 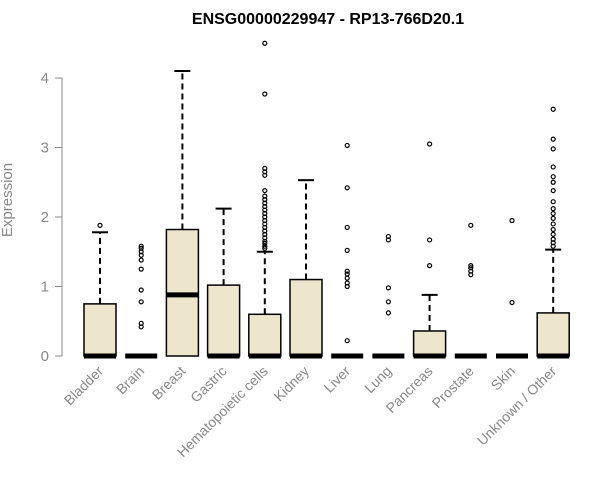 I want to click on x-tick-label: Breast, so click(x=169, y=383).